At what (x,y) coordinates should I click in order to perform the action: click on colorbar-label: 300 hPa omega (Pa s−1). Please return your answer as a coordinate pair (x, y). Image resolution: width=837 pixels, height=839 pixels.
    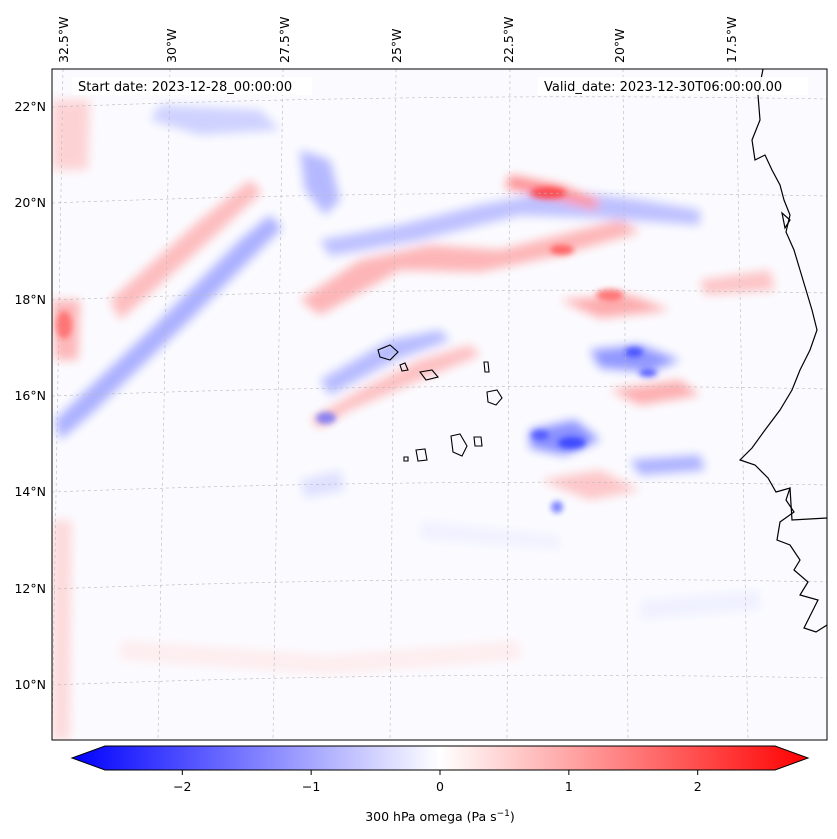
    Looking at the image, I should click on (440, 816).